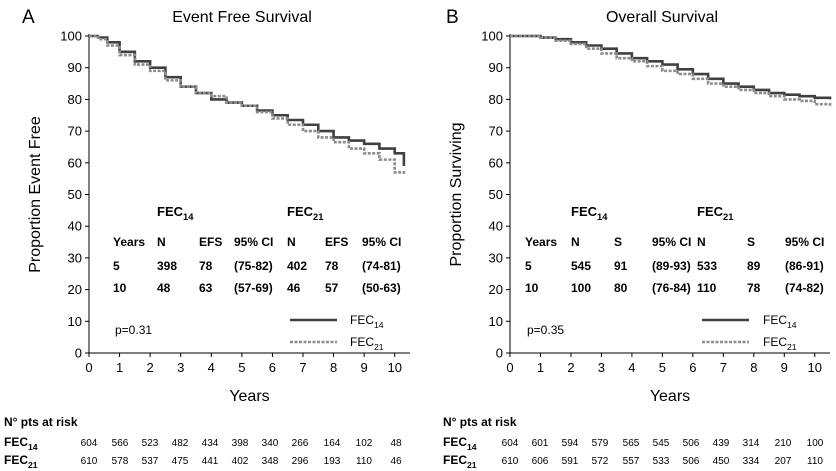 The height and width of the screenshot is (471, 836). What do you see at coordinates (332, 461) in the screenshot?
I see `risk-value: 193` at bounding box center [332, 461].